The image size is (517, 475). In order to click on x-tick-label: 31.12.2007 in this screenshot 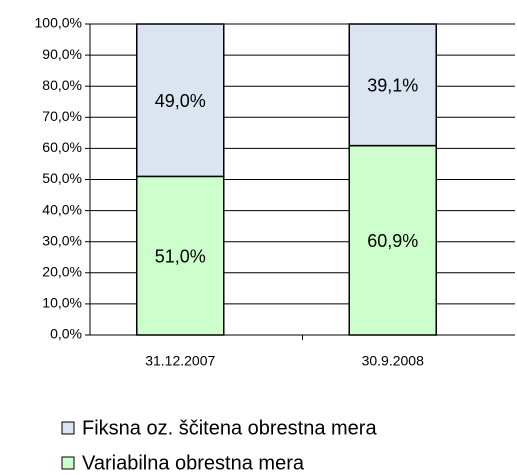, I will do `click(180, 361)`.